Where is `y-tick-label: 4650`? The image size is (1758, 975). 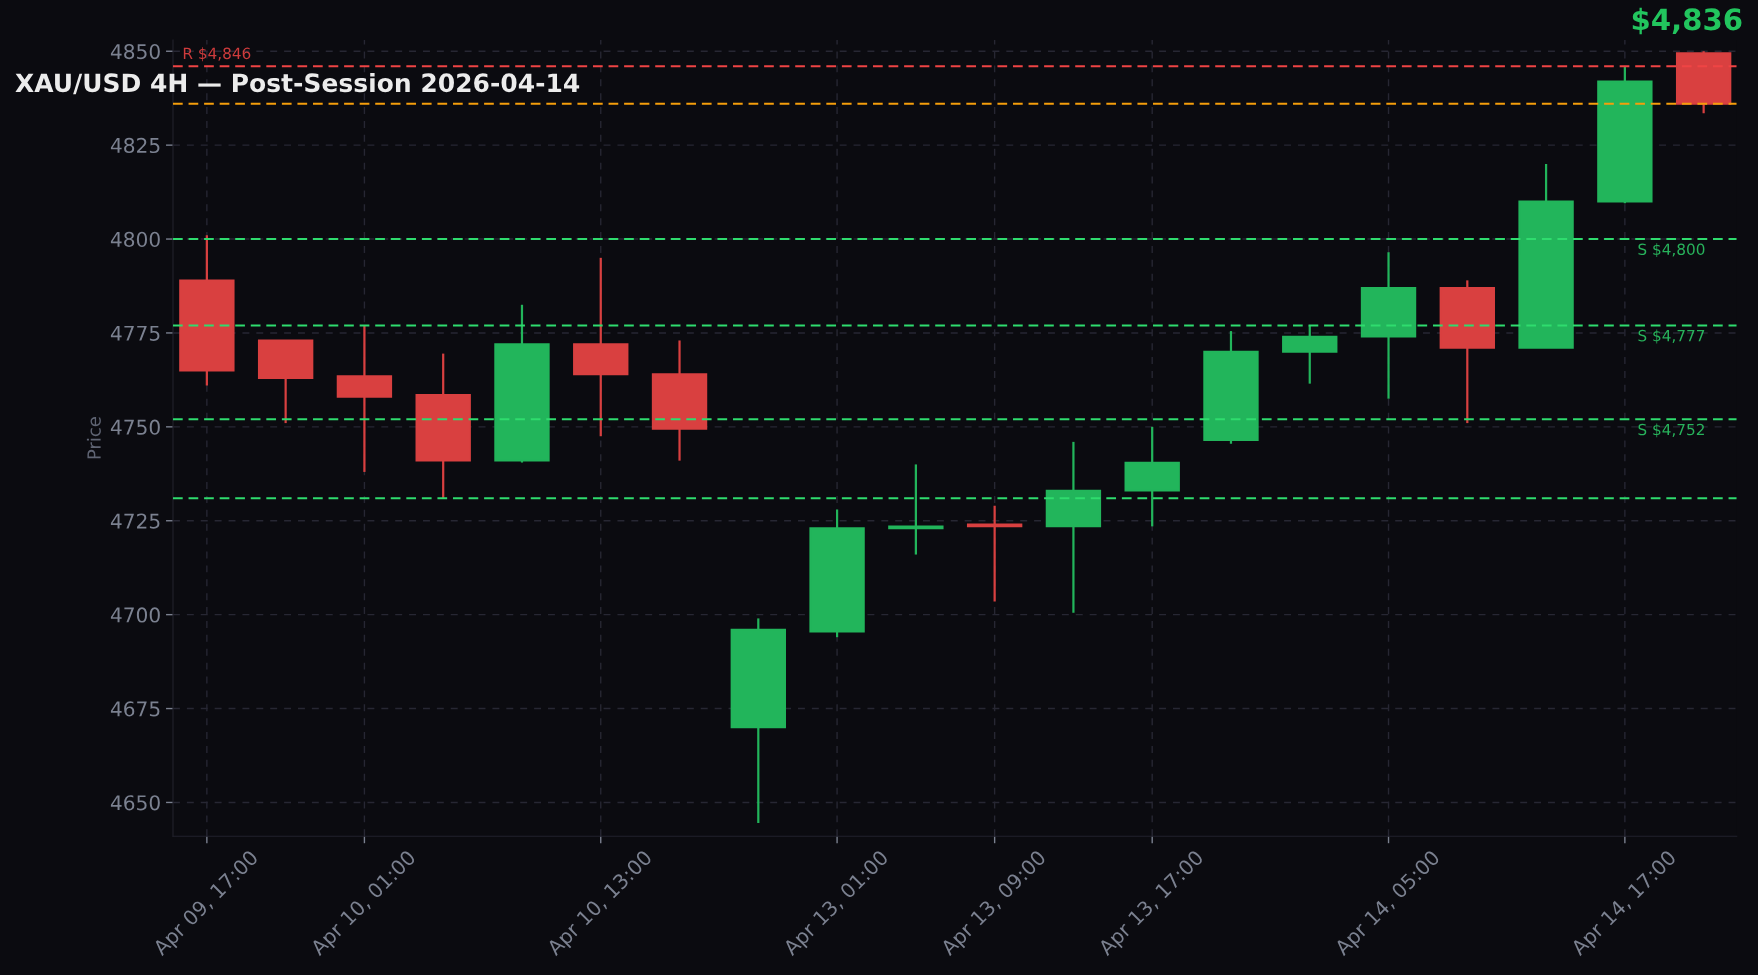 y-tick-label: 4650 is located at coordinates (135, 803).